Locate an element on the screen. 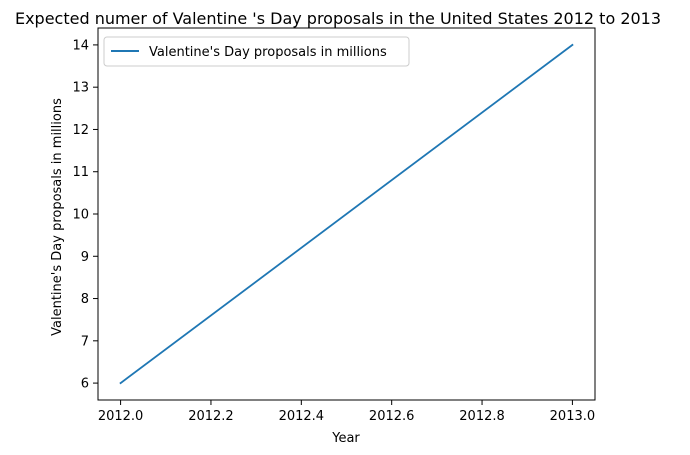  x-tick-label: 2012.4 is located at coordinates (302, 416).